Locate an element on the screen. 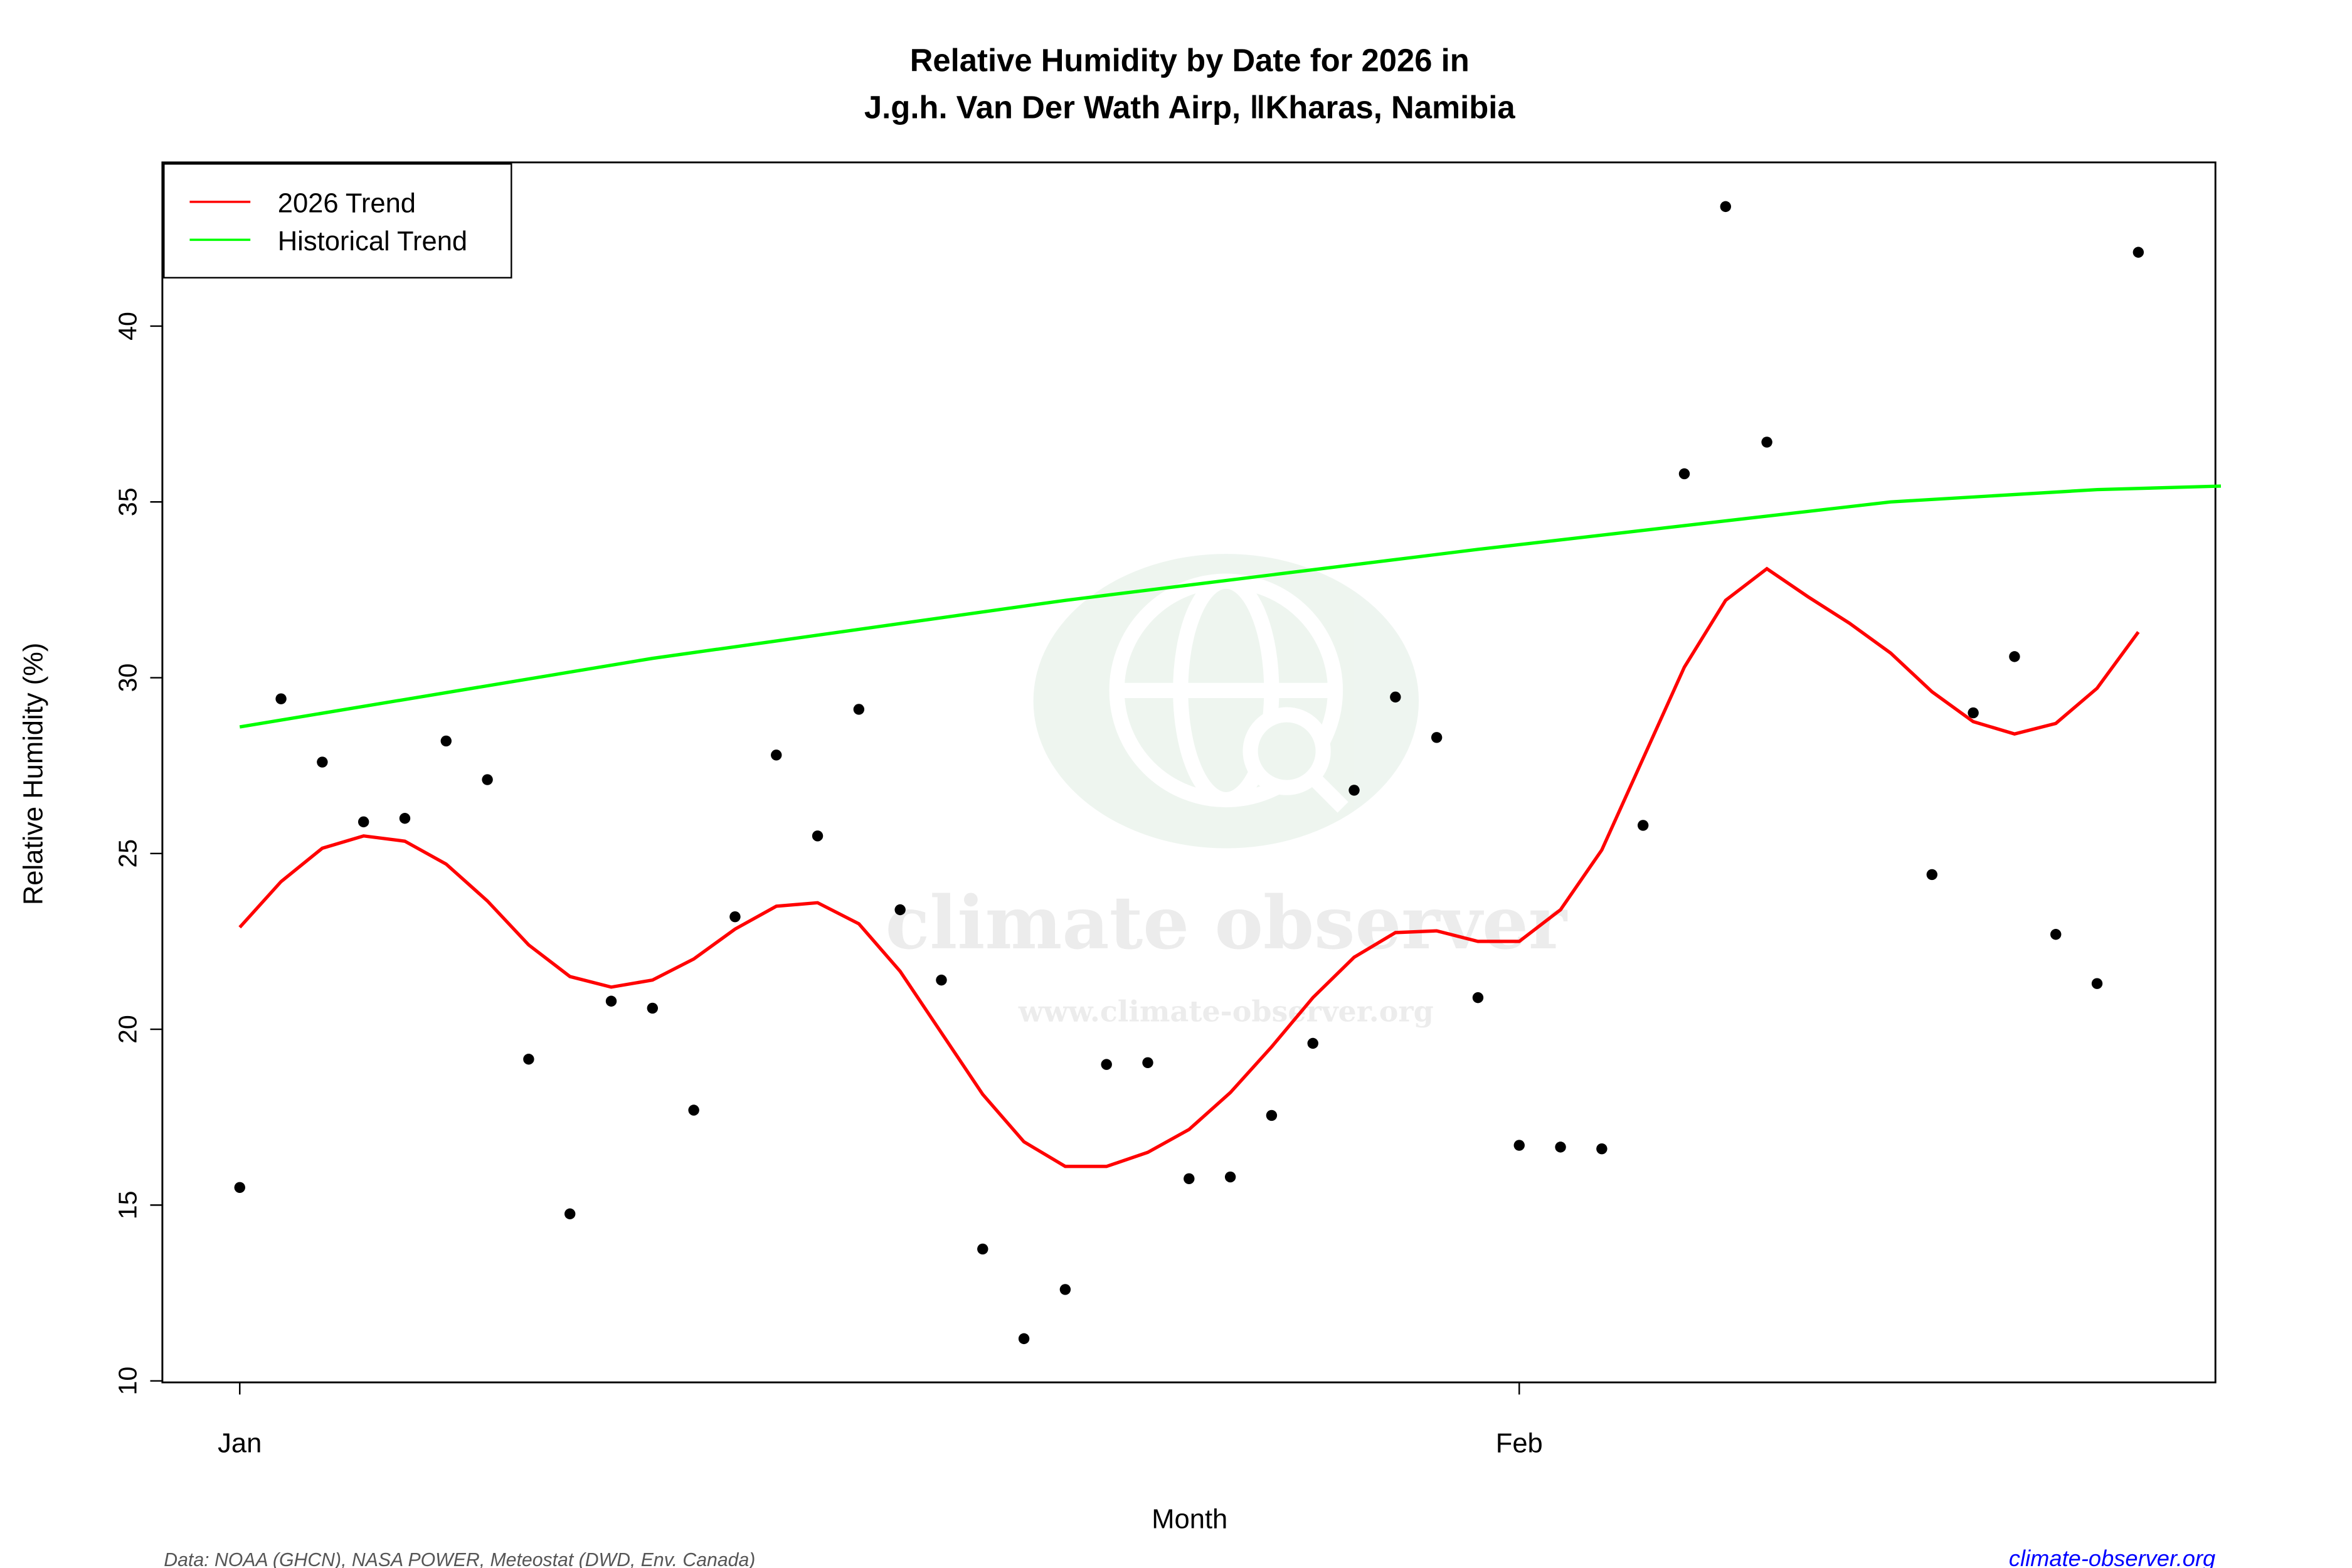 The width and height of the screenshot is (2352, 1568). watermark-name: climate observer is located at coordinates (1227, 923).